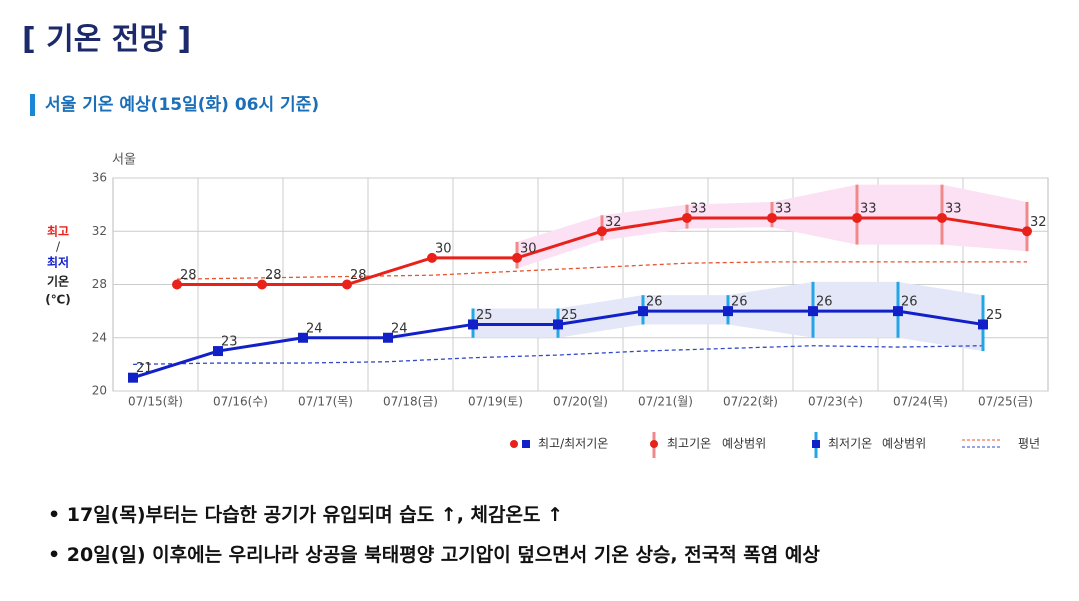  I want to click on y-tick-label: 32, so click(99, 231).